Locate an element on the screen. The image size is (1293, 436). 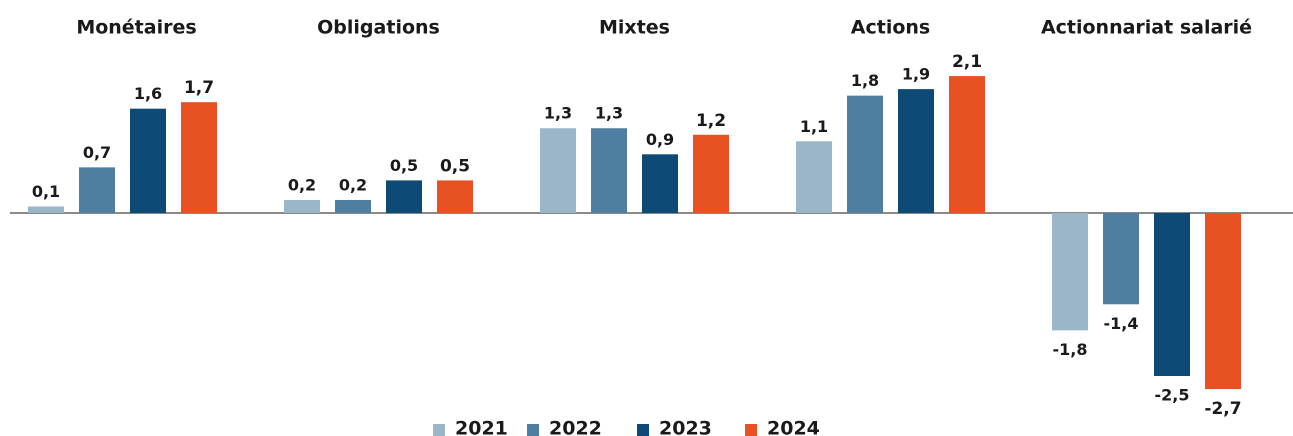
value-label: 1,9 is located at coordinates (916, 74).